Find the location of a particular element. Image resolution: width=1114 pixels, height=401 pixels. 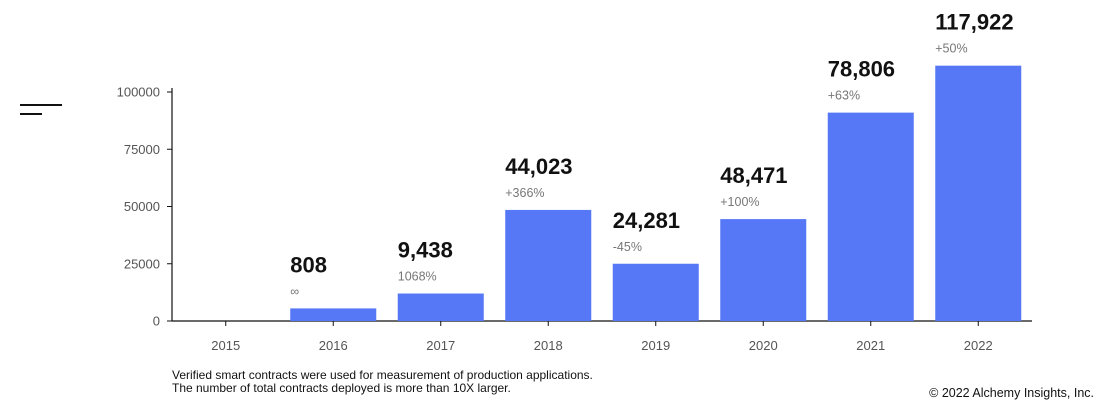

change-label: -45% is located at coordinates (627, 247).